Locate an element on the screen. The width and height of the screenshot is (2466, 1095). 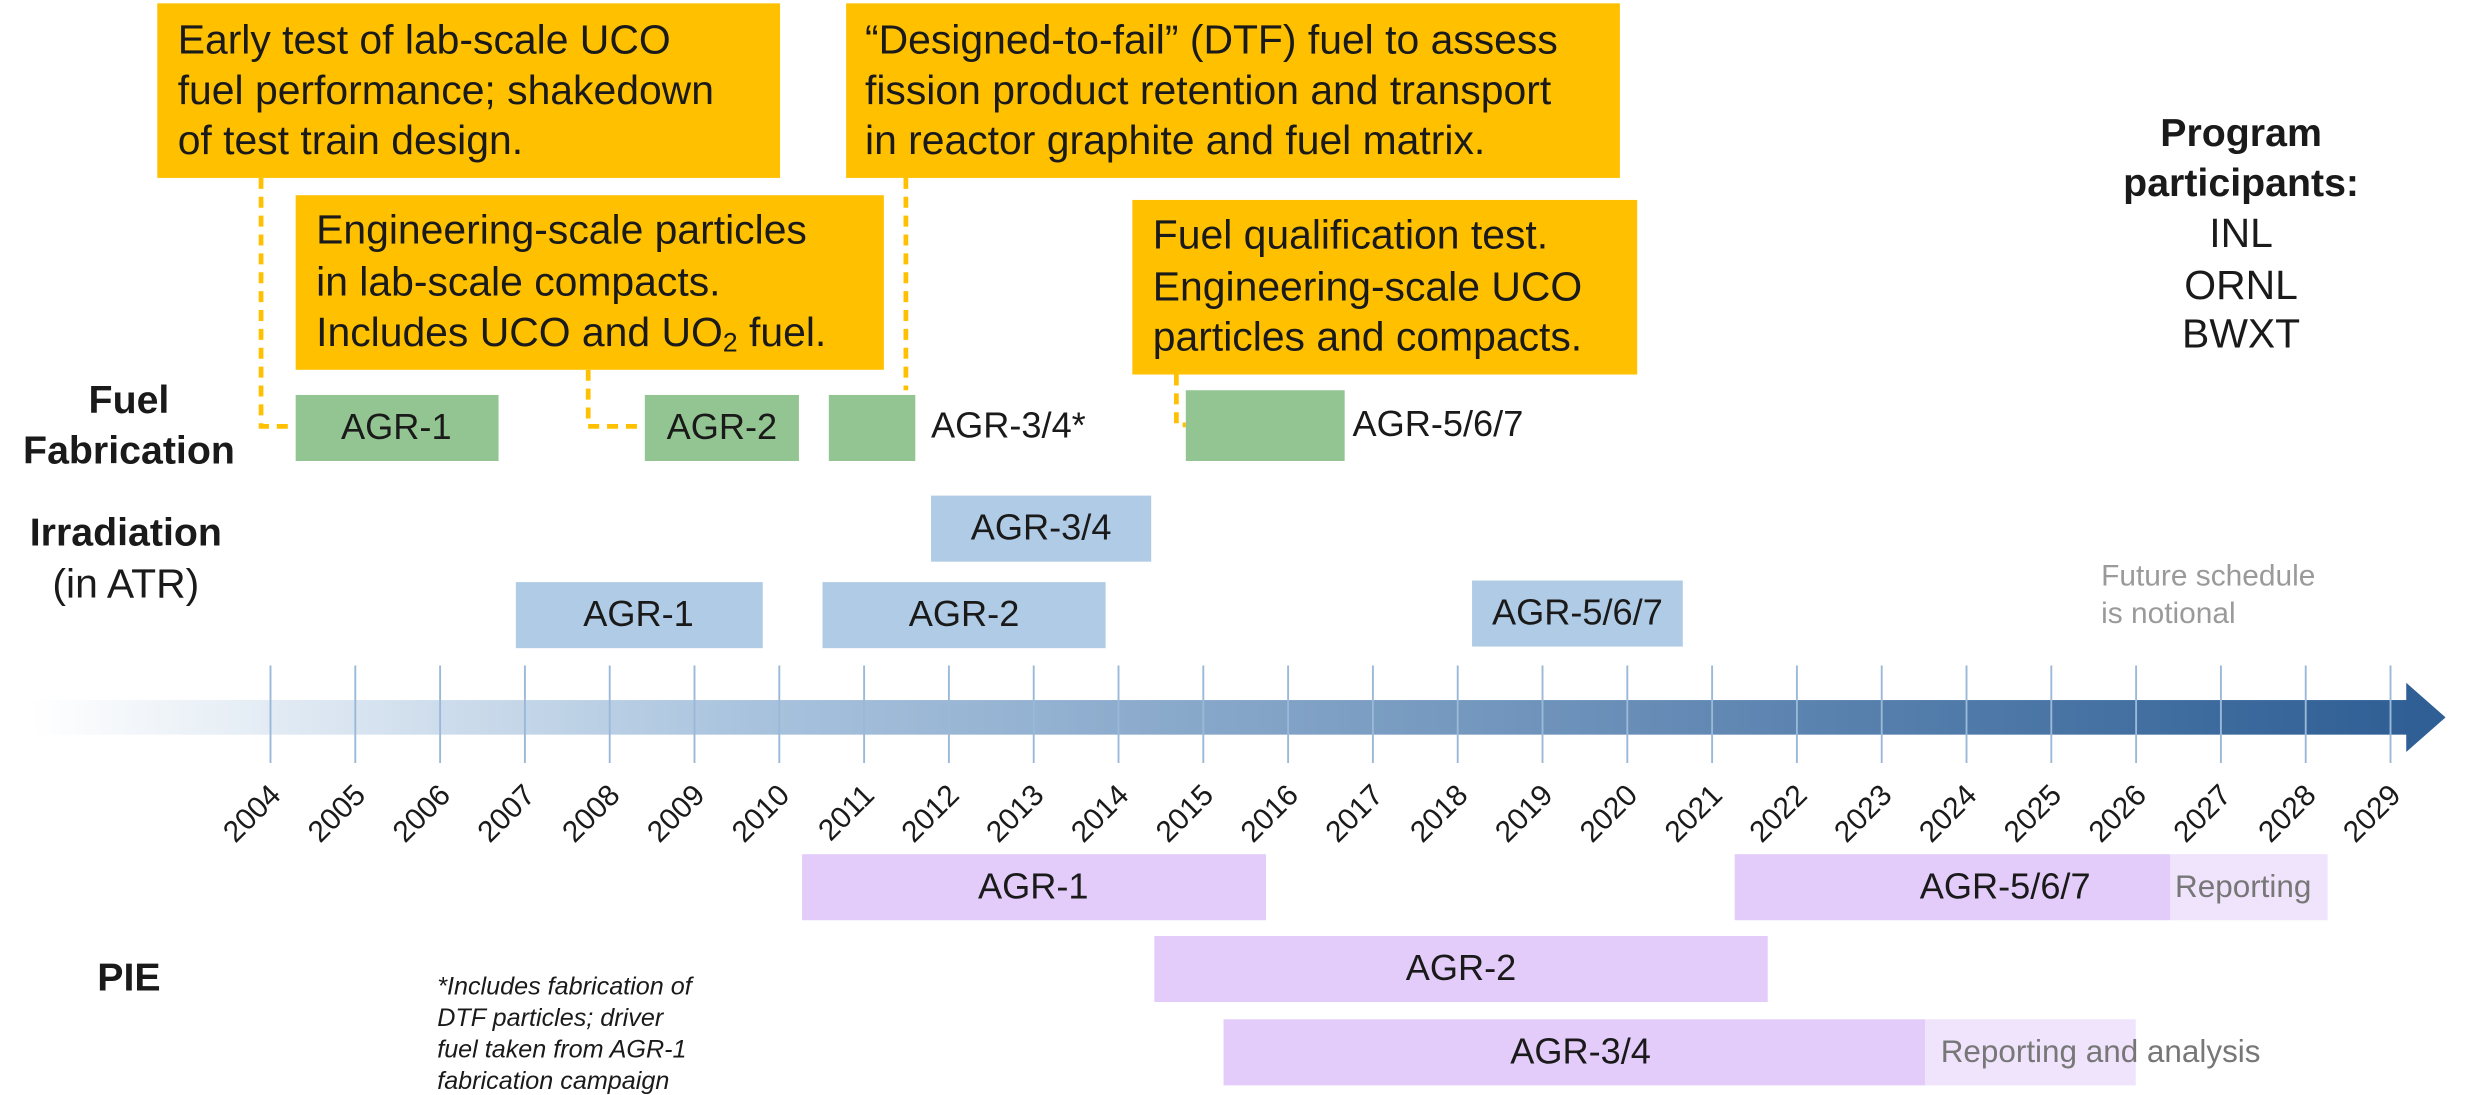
callout-text: particles and compacts. is located at coordinates (1367, 337).